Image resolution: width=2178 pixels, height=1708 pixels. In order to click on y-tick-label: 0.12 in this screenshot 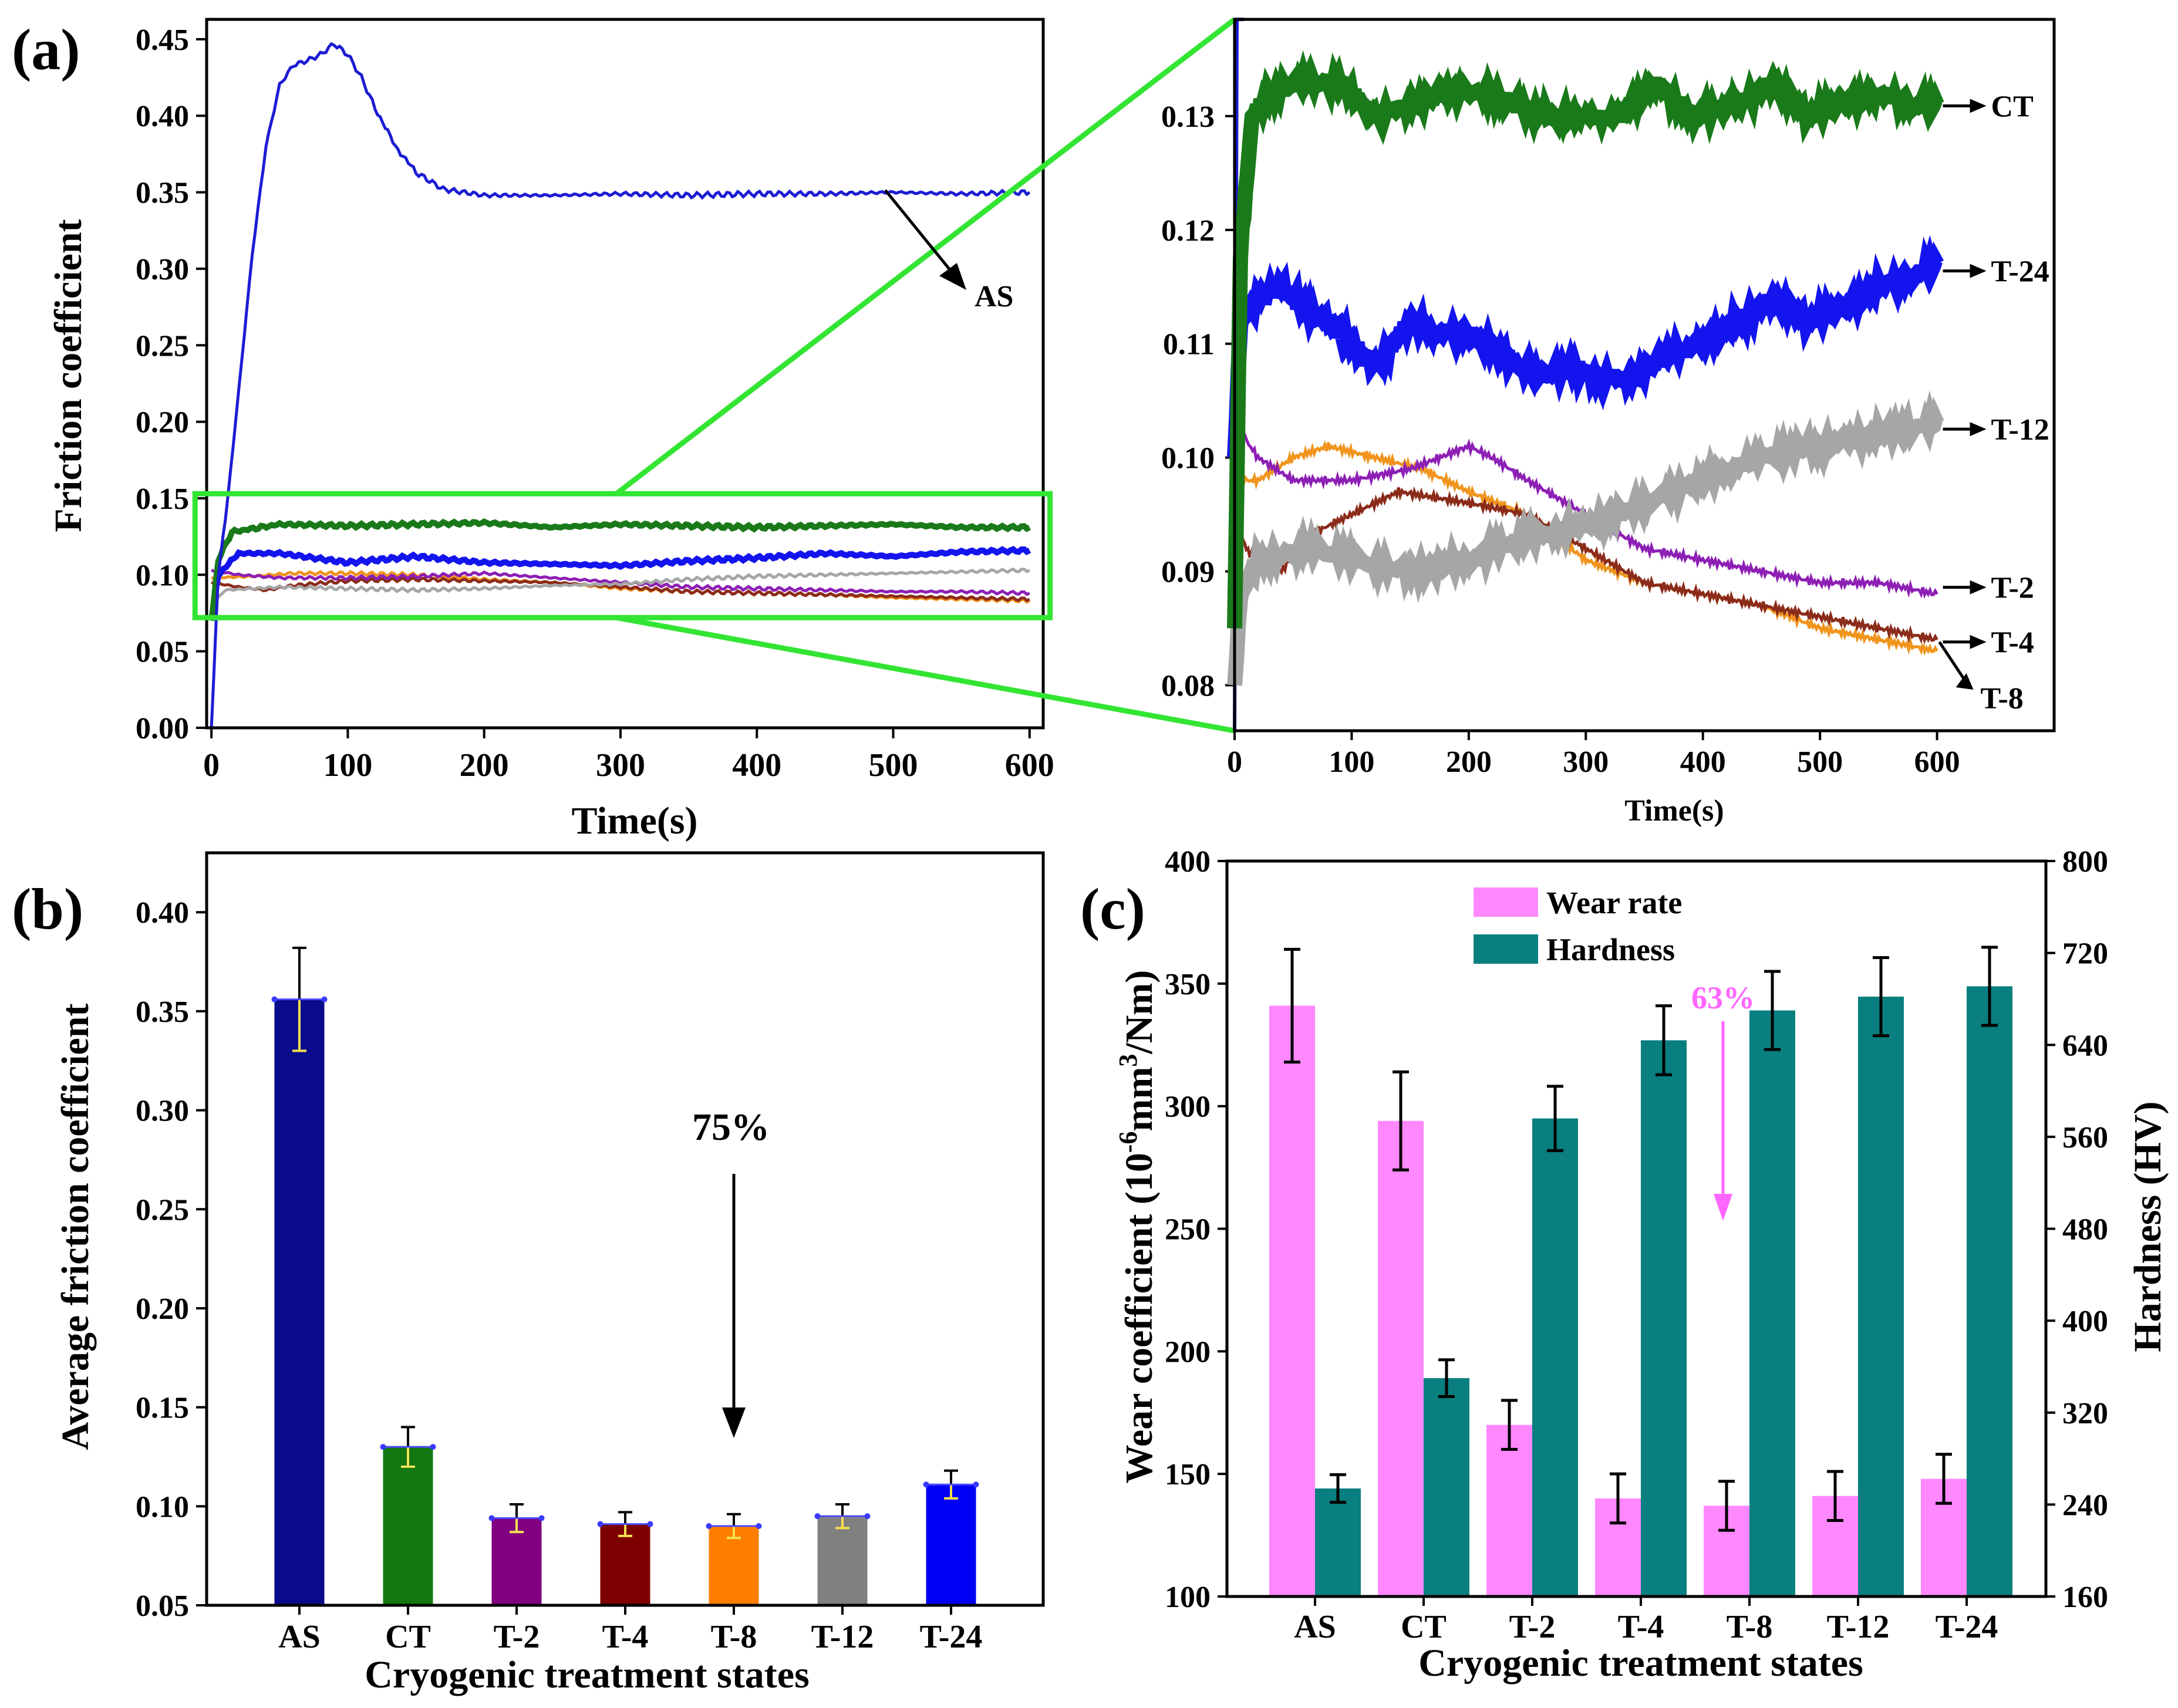, I will do `click(1188, 231)`.